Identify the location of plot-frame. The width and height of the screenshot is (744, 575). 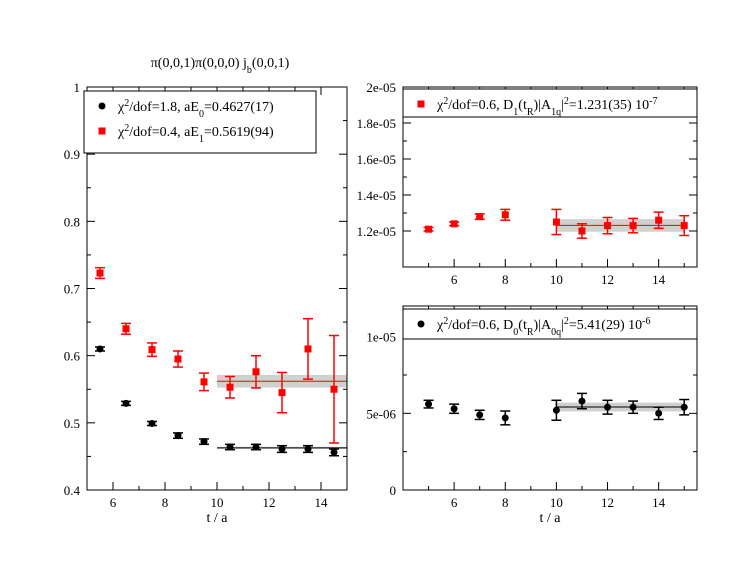
(550, 398).